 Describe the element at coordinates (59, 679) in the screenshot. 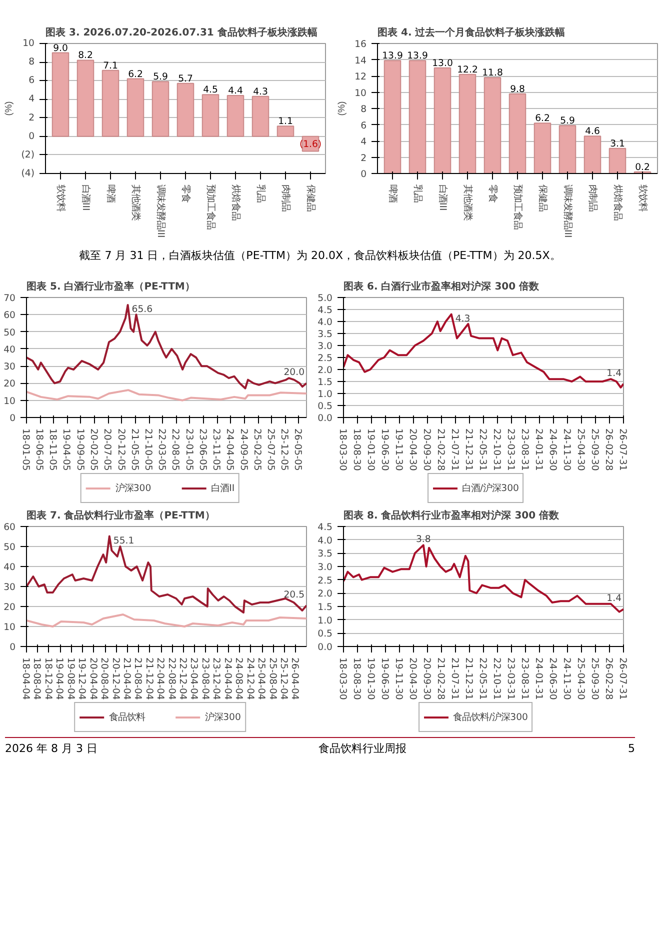

I see `x-tick-label: 19-04-04` at that location.